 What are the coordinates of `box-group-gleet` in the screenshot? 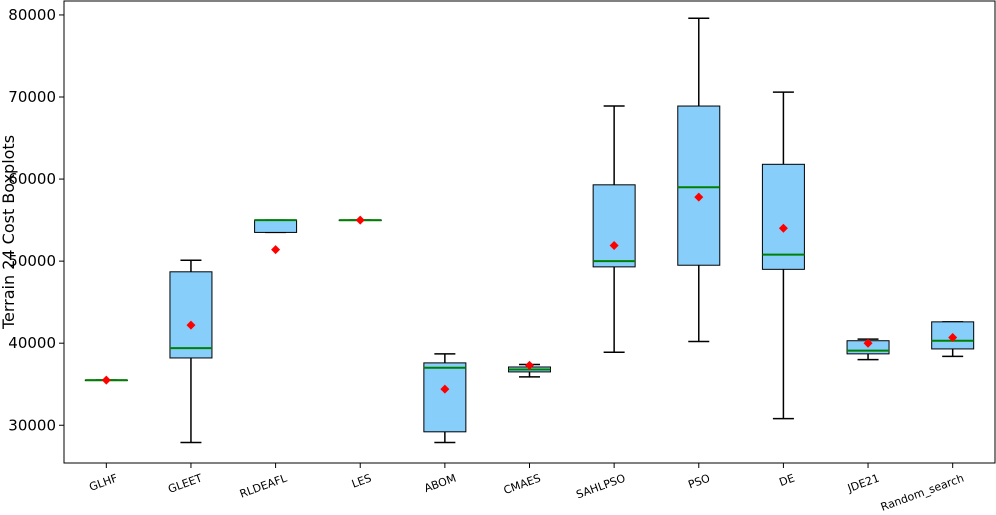 It's located at (191, 351).